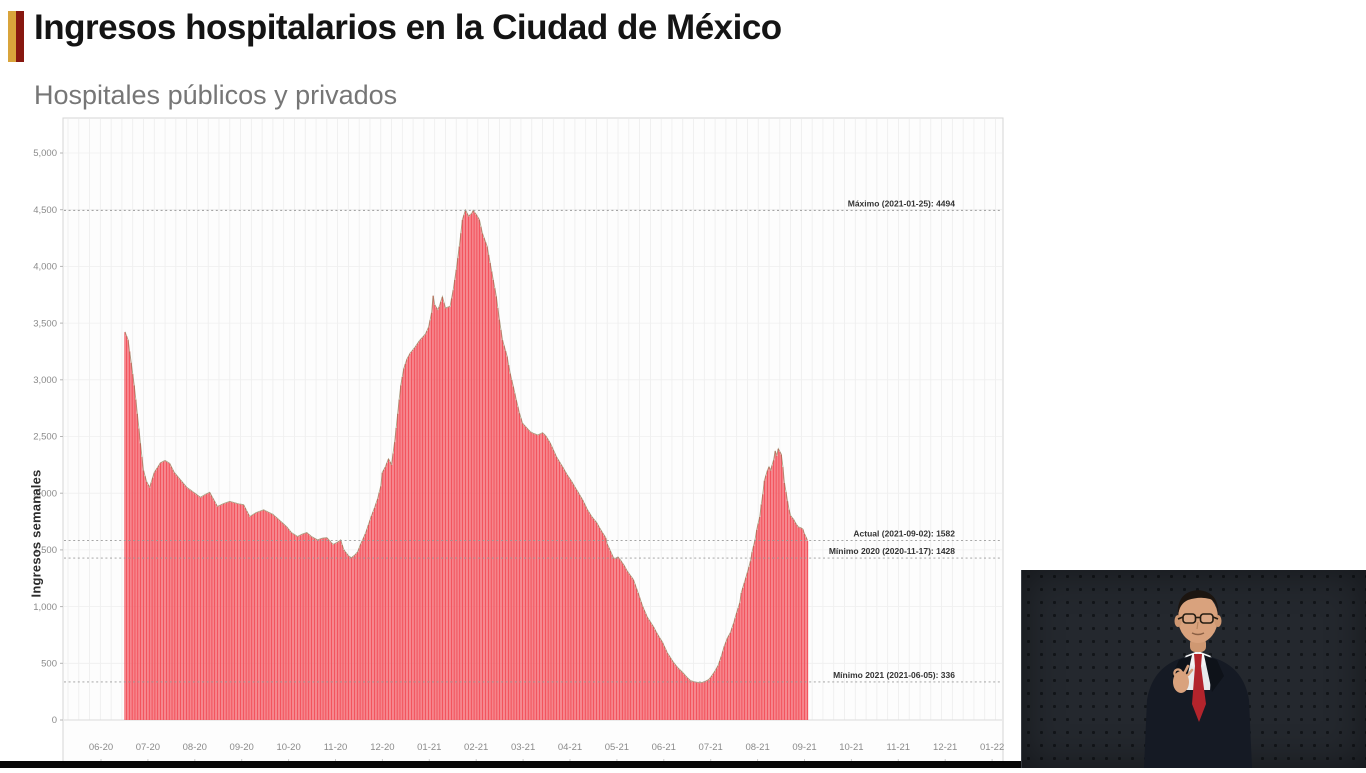 Image resolution: width=1366 pixels, height=773 pixels. Describe the element at coordinates (992, 747) in the screenshot. I see `x-tick-label: 01-22` at that location.